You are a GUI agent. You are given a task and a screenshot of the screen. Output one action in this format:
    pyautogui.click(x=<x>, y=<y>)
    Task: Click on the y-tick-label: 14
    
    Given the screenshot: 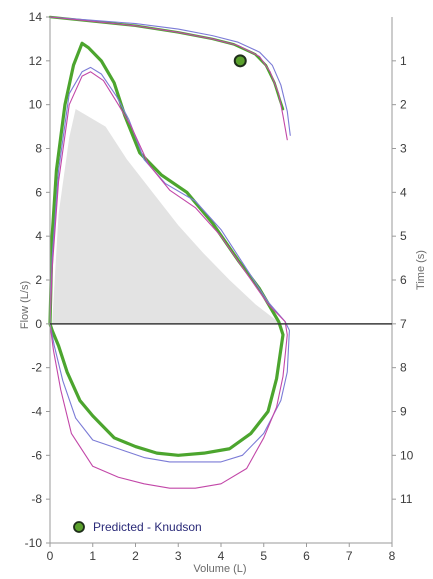 What is the action you would take?
    pyautogui.click(x=36, y=17)
    